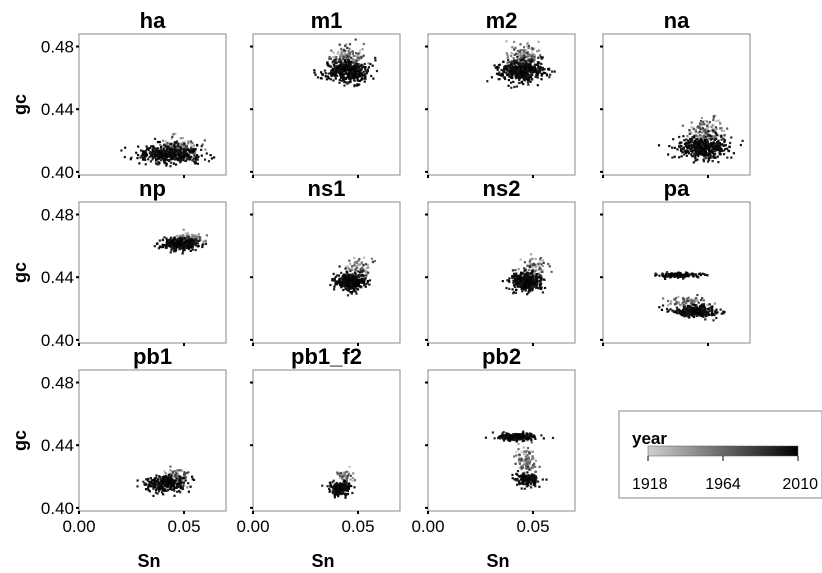 This screenshot has width=822, height=573. Describe the element at coordinates (20, 272) in the screenshot. I see `y-axis-title: gc` at that location.